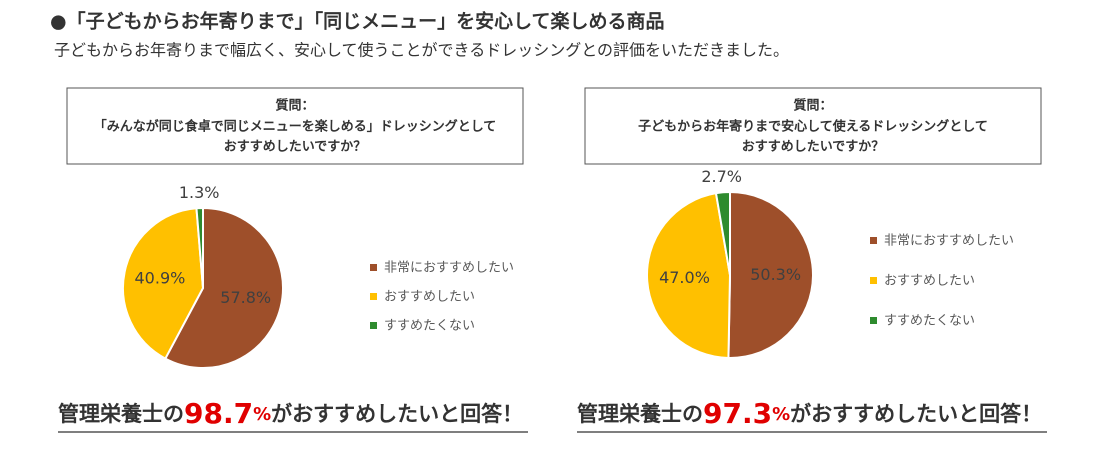  I want to click on footer: 管理栄養士の97.3%がおすすめしたいと回答！, so click(809, 413).